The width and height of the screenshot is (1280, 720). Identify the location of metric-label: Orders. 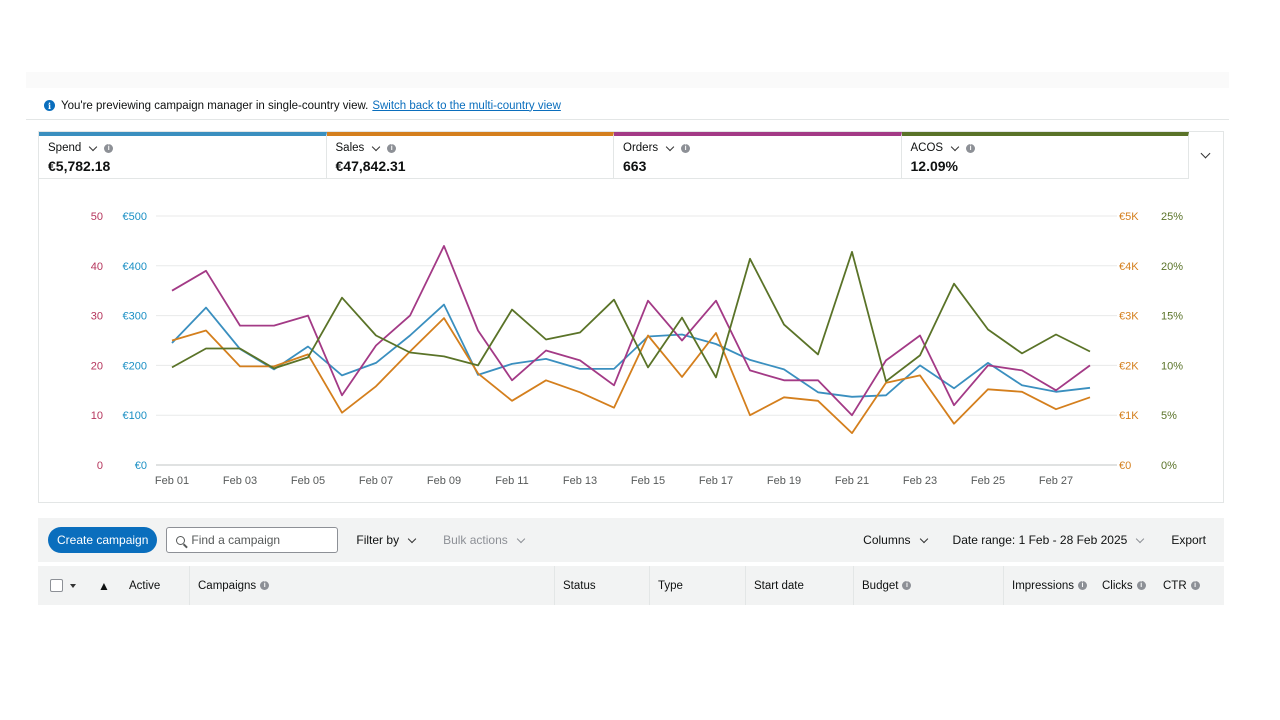
(641, 148).